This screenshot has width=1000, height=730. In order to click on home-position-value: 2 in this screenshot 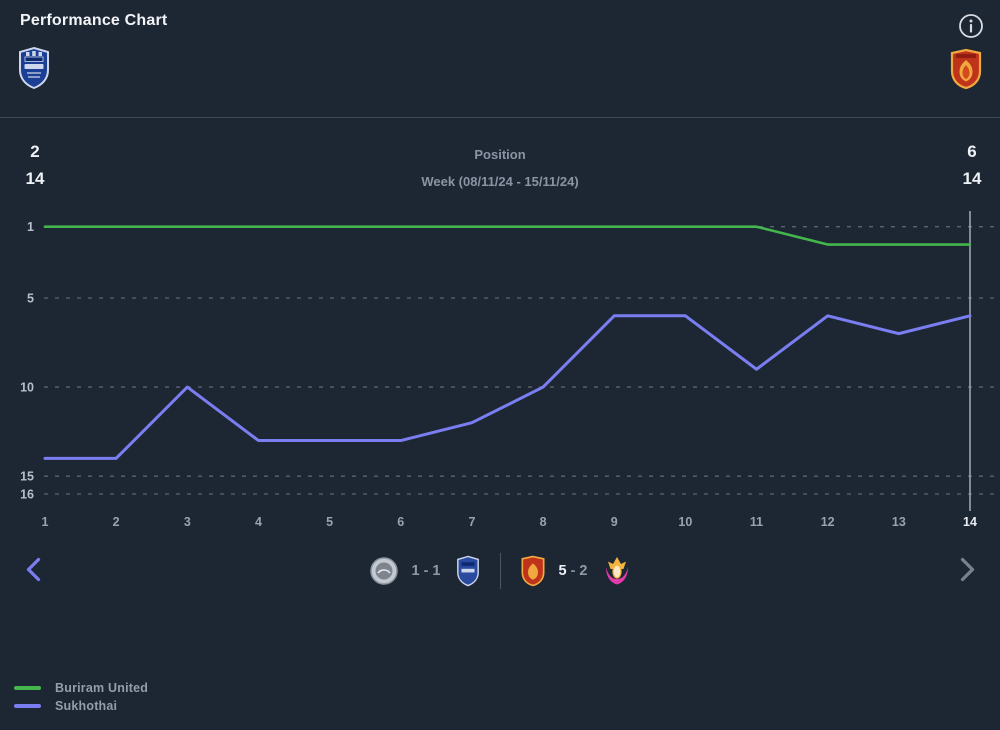, I will do `click(35, 151)`.